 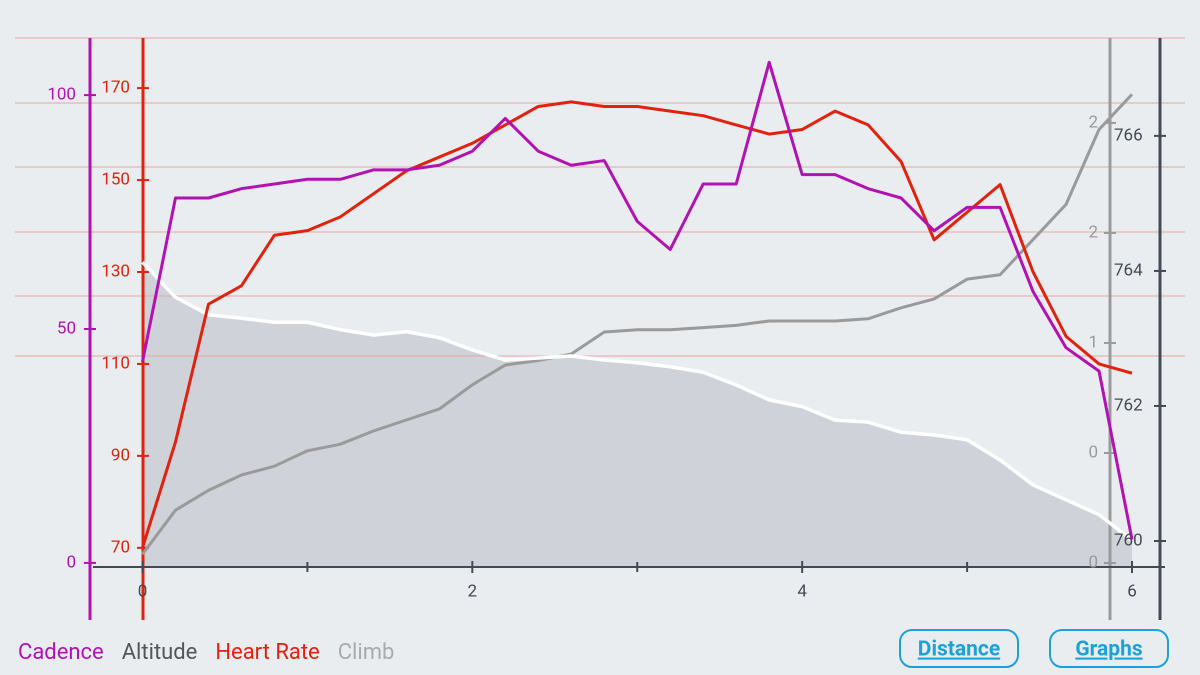 What do you see at coordinates (473, 591) in the screenshot?
I see `x-tick-label: 2` at bounding box center [473, 591].